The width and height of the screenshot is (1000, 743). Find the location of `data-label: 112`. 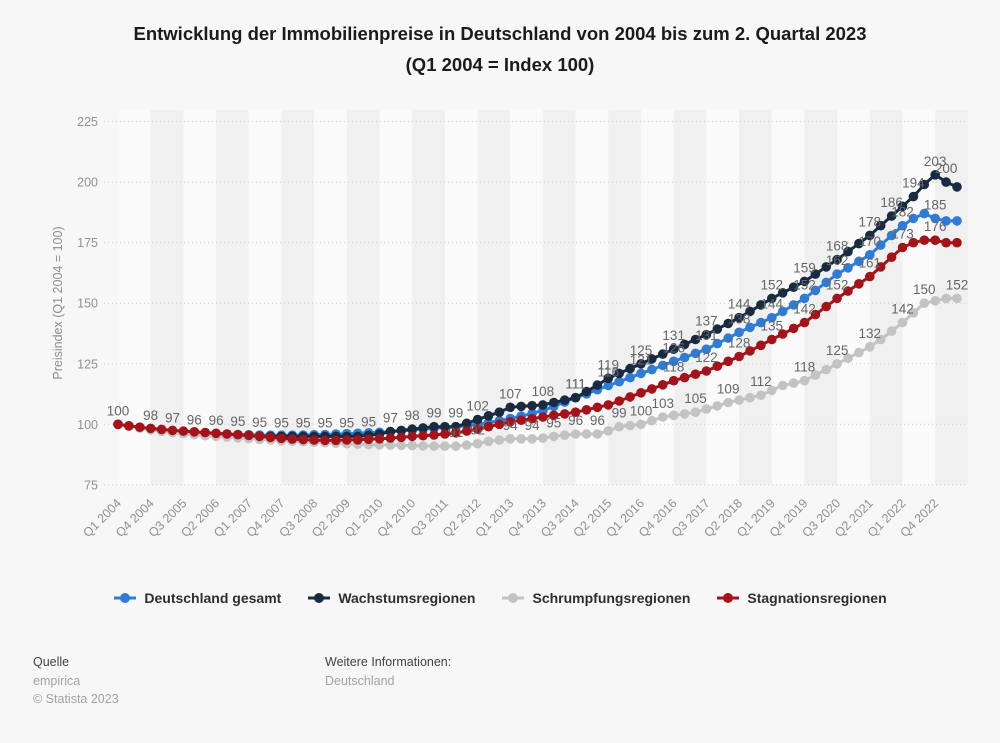

data-label: 112 is located at coordinates (761, 381).